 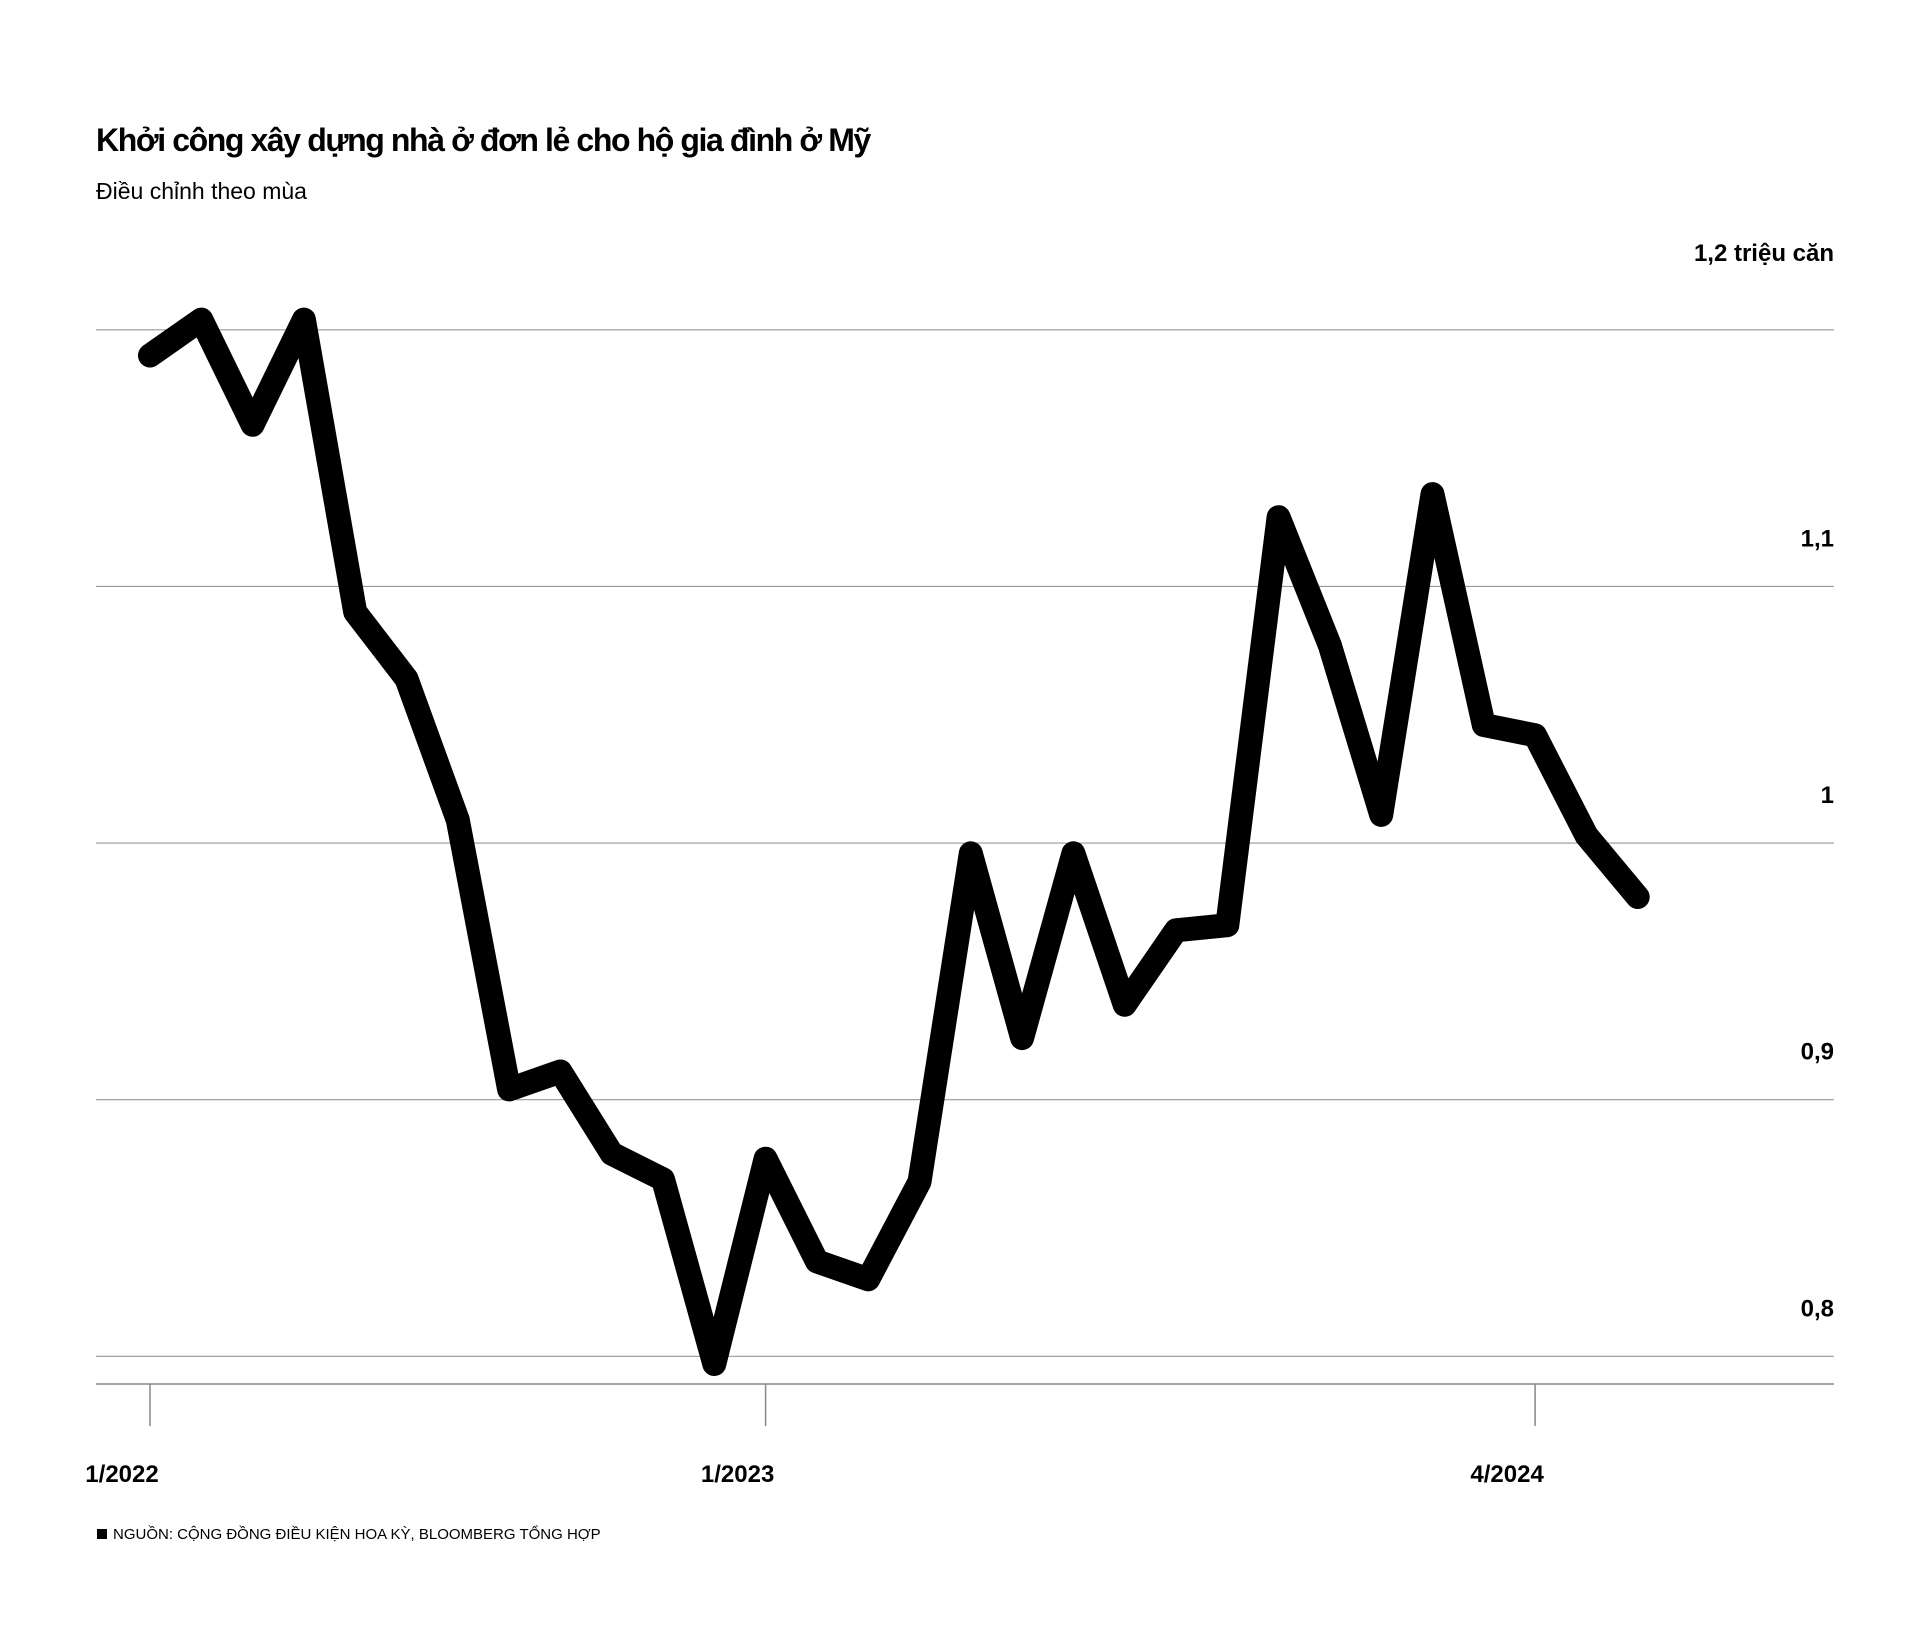 What do you see at coordinates (1817, 538) in the screenshot?
I see `y-tick-label: 1,1` at bounding box center [1817, 538].